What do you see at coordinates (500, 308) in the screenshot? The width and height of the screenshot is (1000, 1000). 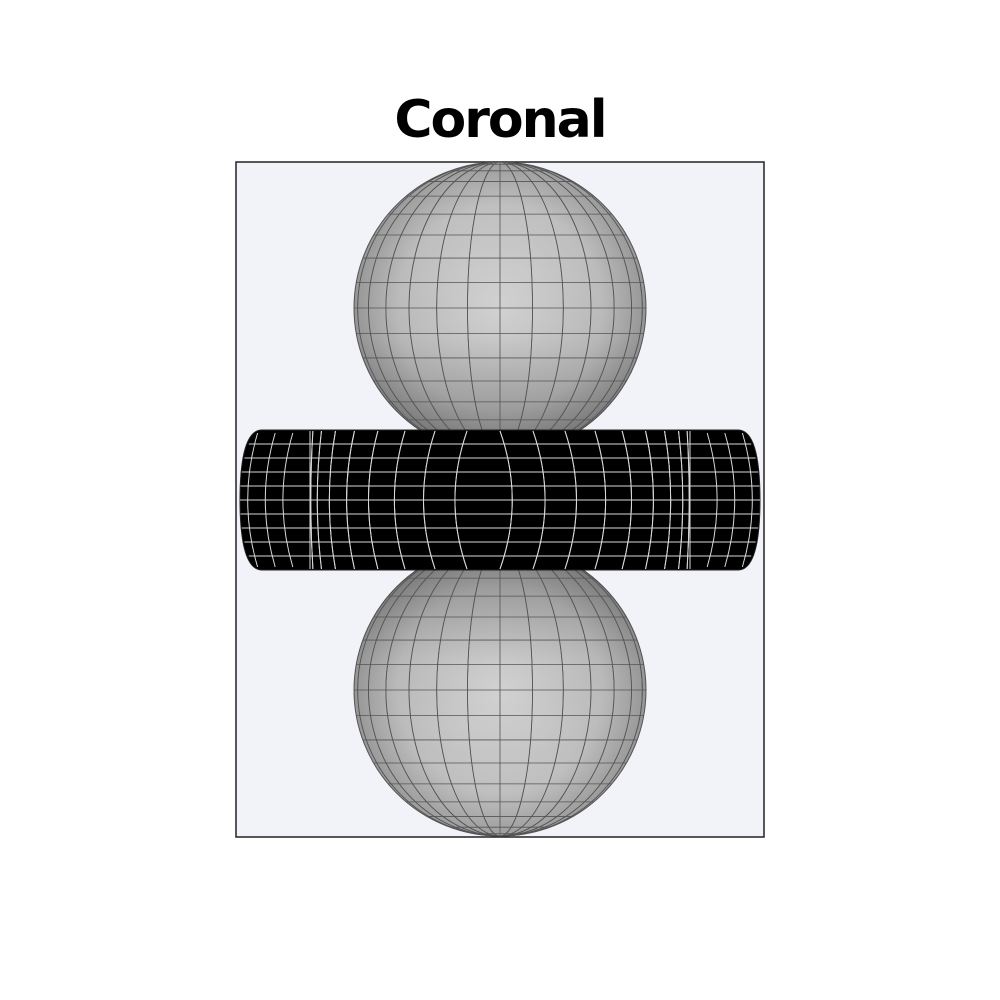 I see `upper-lobe-sphere` at bounding box center [500, 308].